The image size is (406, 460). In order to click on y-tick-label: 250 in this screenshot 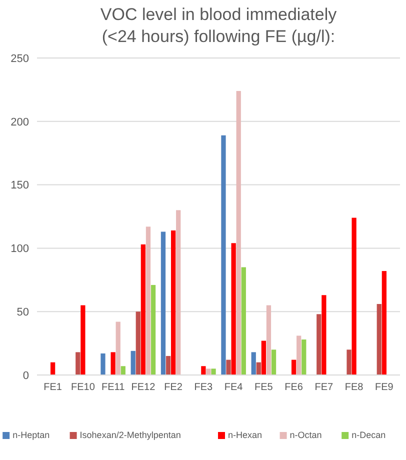, I will do `click(19, 58)`.